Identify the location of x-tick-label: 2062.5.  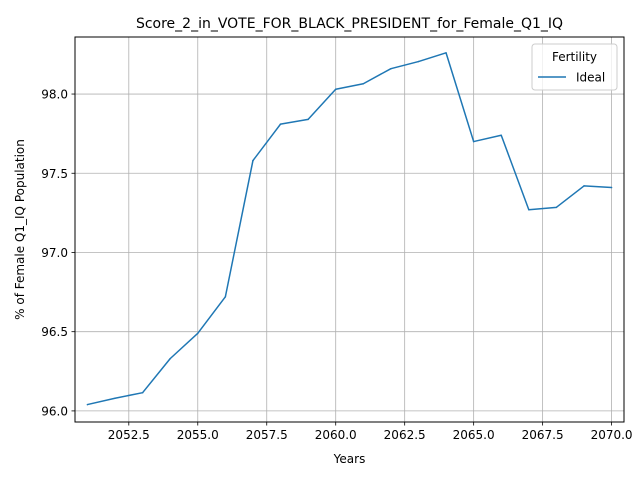
(405, 435).